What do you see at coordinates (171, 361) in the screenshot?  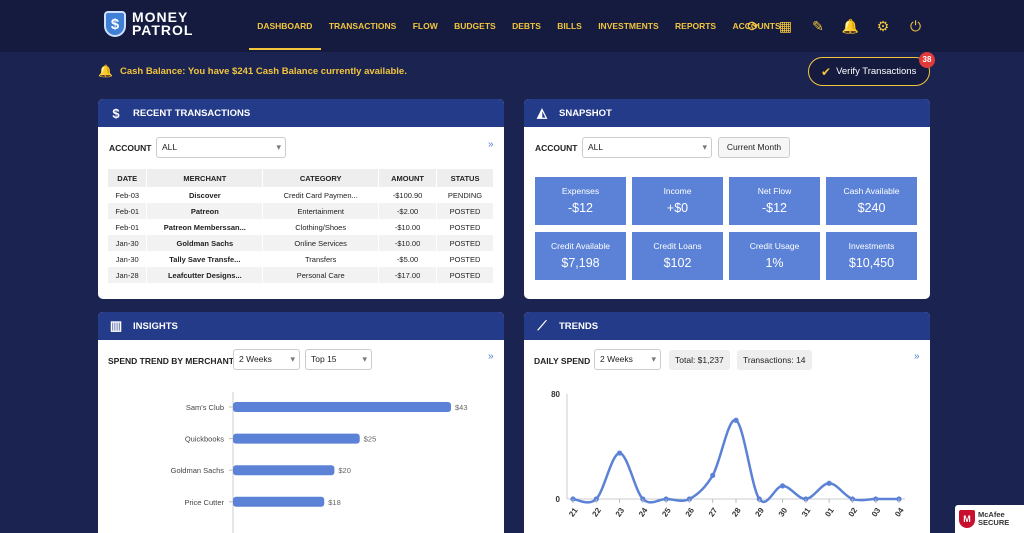 I see `filter-label: SPEND TREND BY MERCHANT` at bounding box center [171, 361].